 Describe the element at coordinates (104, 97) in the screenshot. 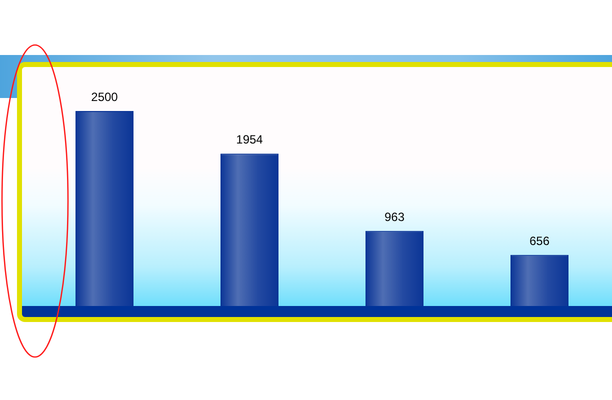

I see `data-label: 2500` at that location.